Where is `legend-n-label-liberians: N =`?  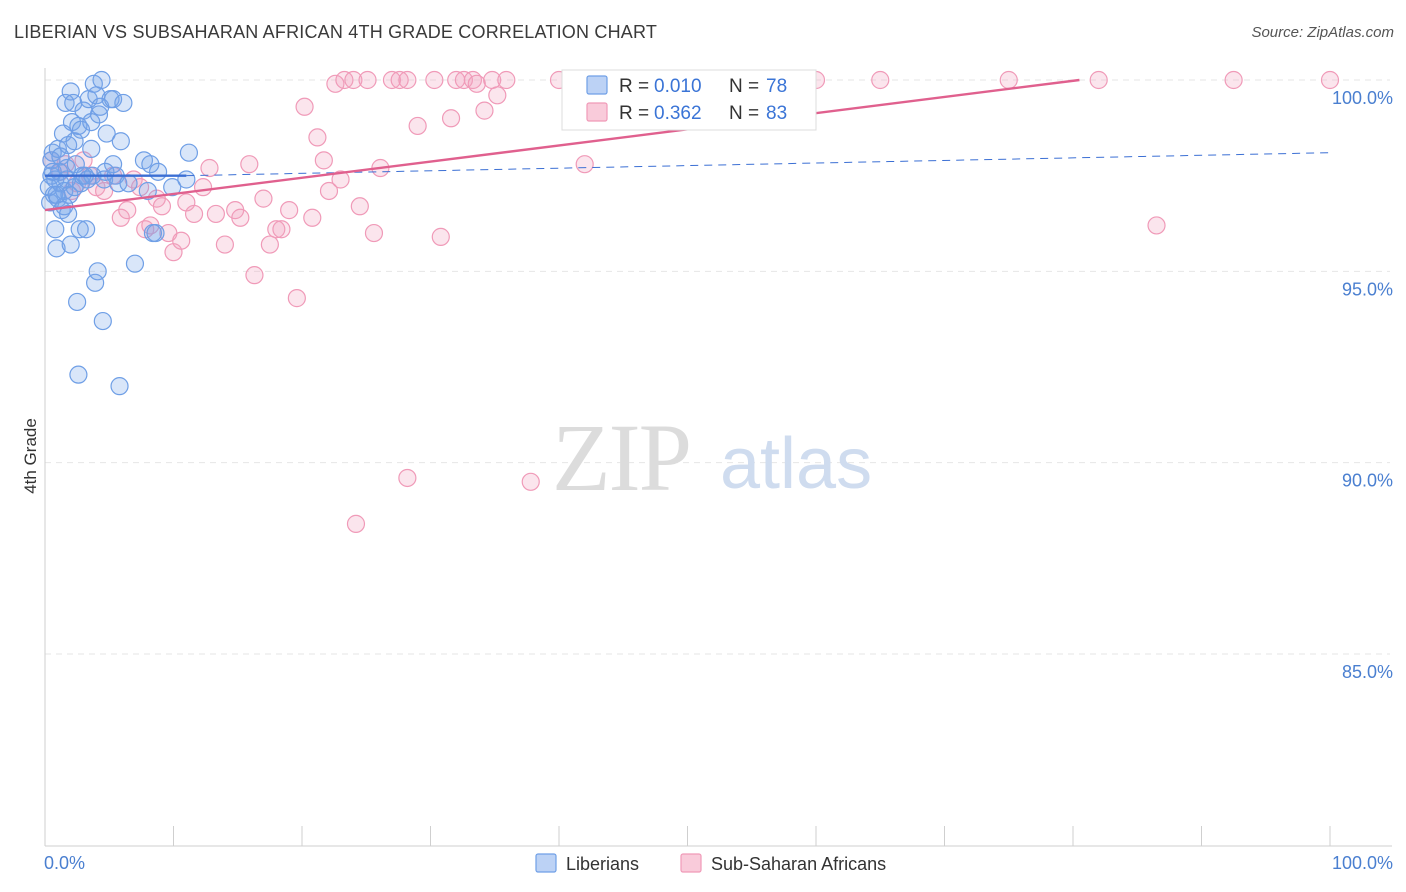
legend-n-label-liberians: N = is located at coordinates (744, 86).